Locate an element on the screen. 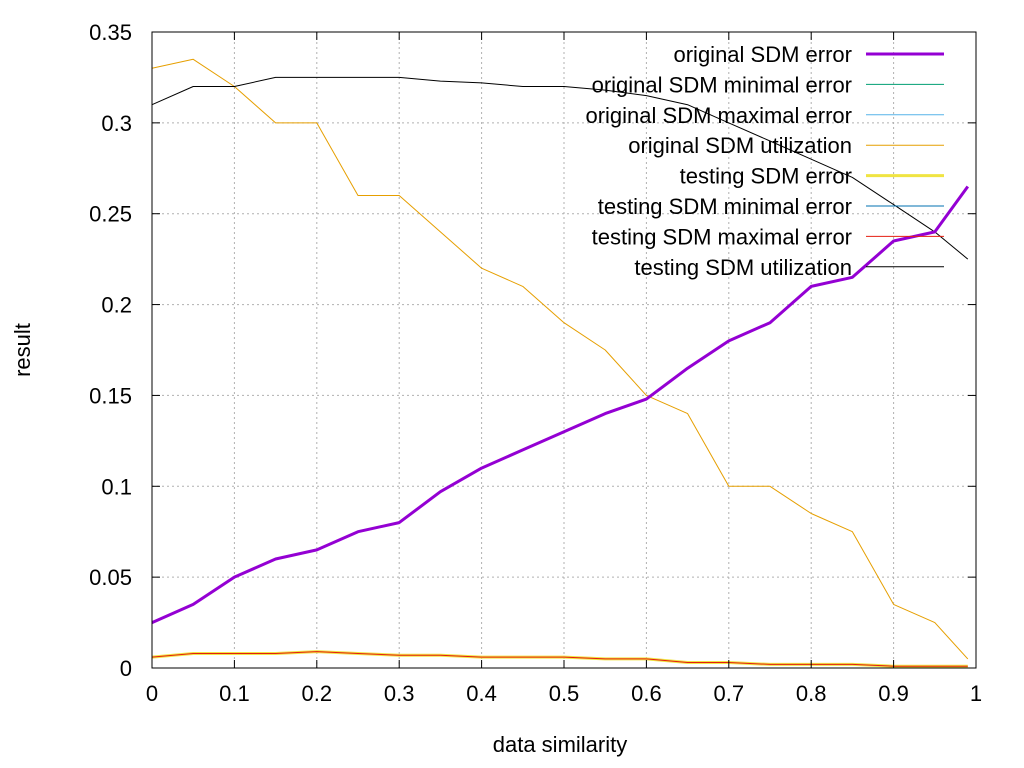 The image size is (1024, 768). legend-label: original SDM minimal error is located at coordinates (722, 84).